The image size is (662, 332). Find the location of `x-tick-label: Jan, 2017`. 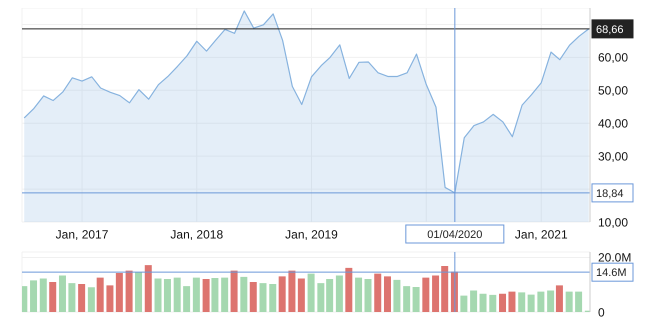

x-tick-label: Jan, 2017 is located at coordinates (82, 235).